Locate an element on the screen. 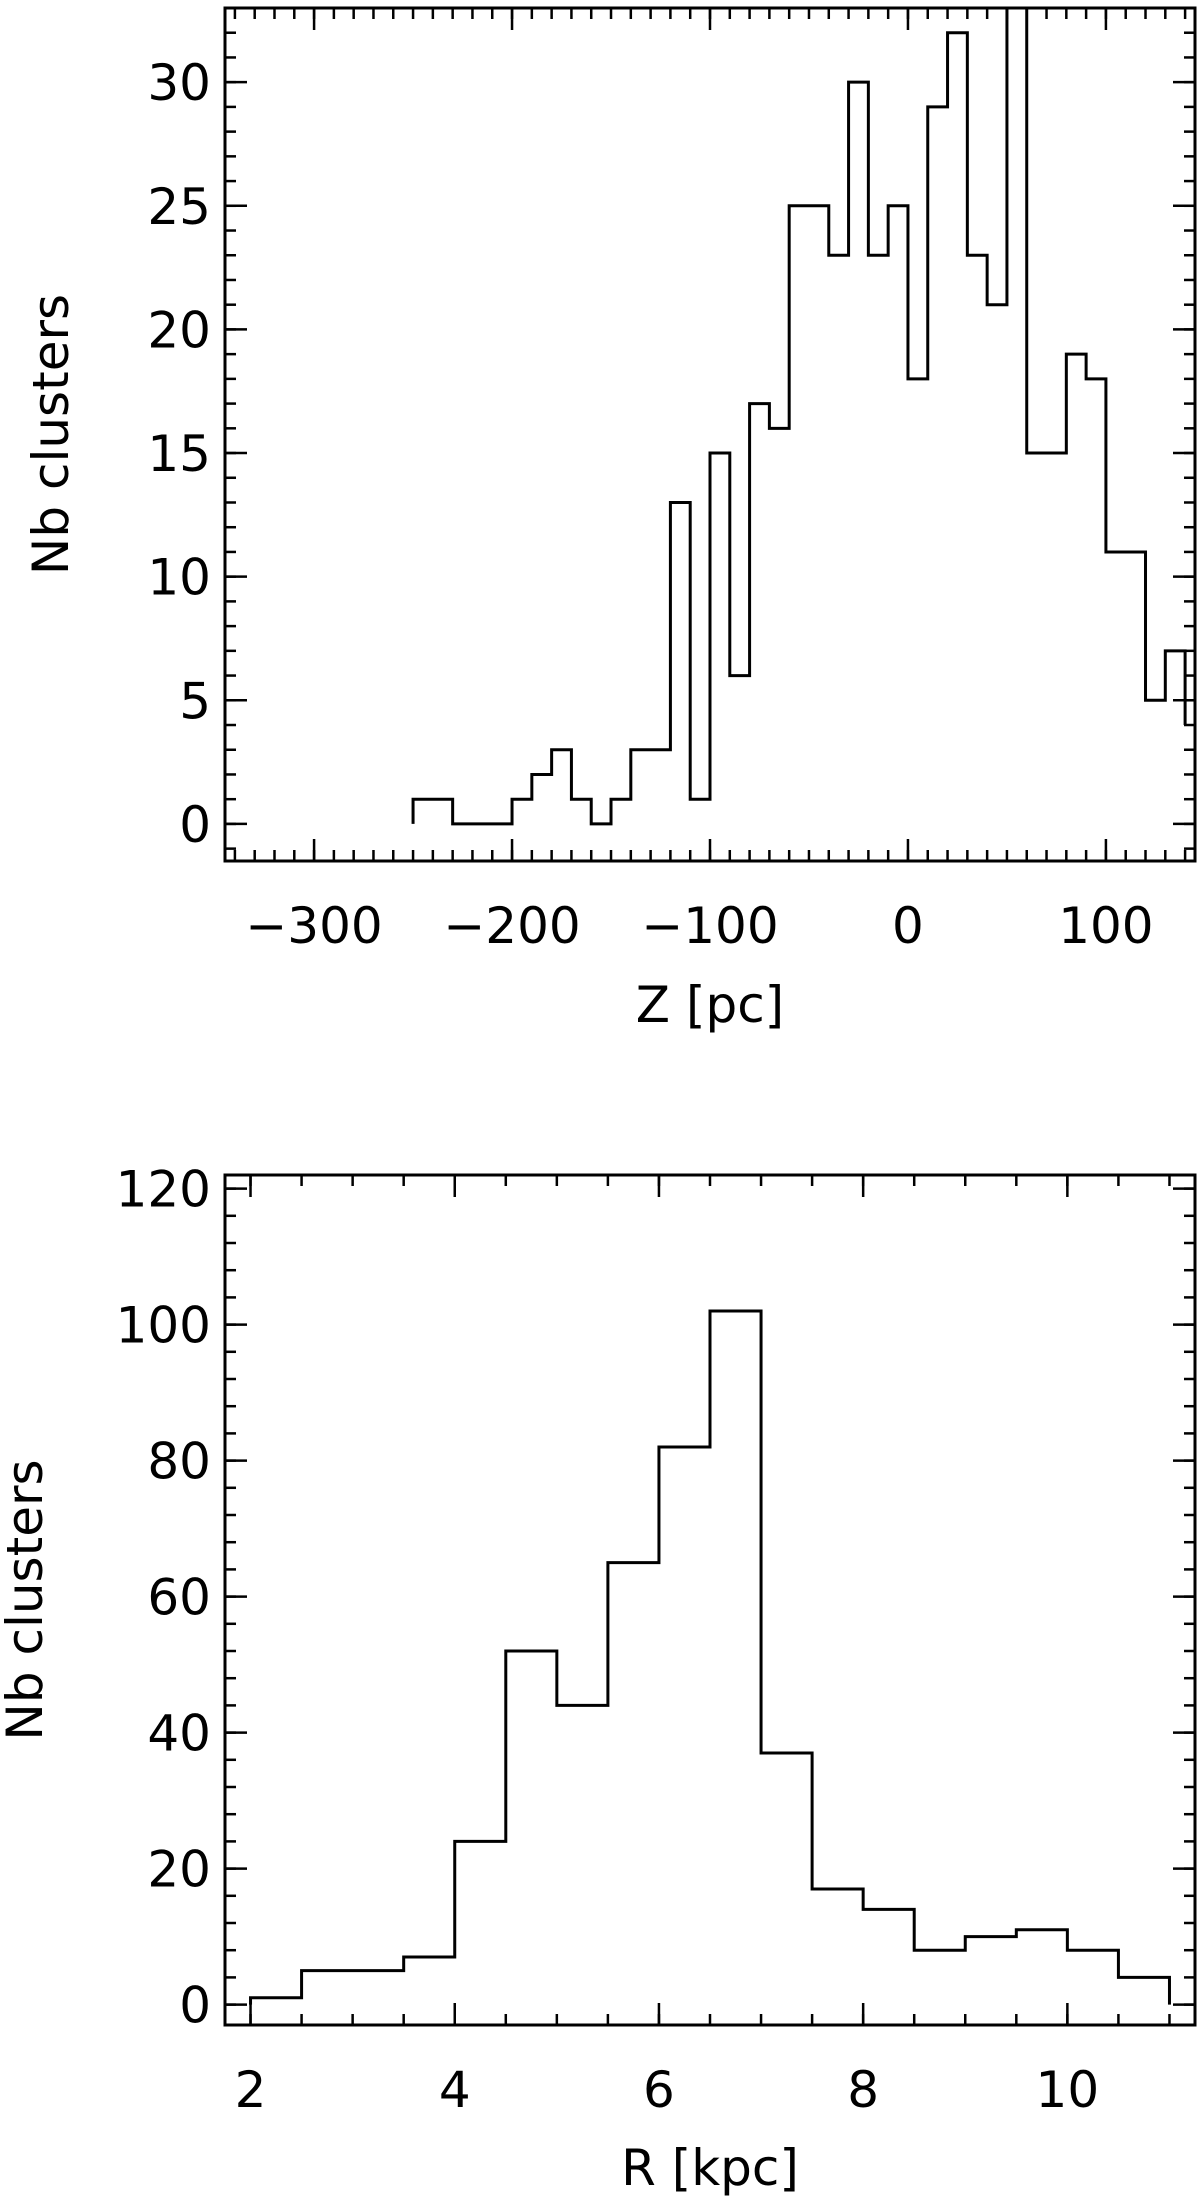  x-tick-label: 100 is located at coordinates (1105, 926).